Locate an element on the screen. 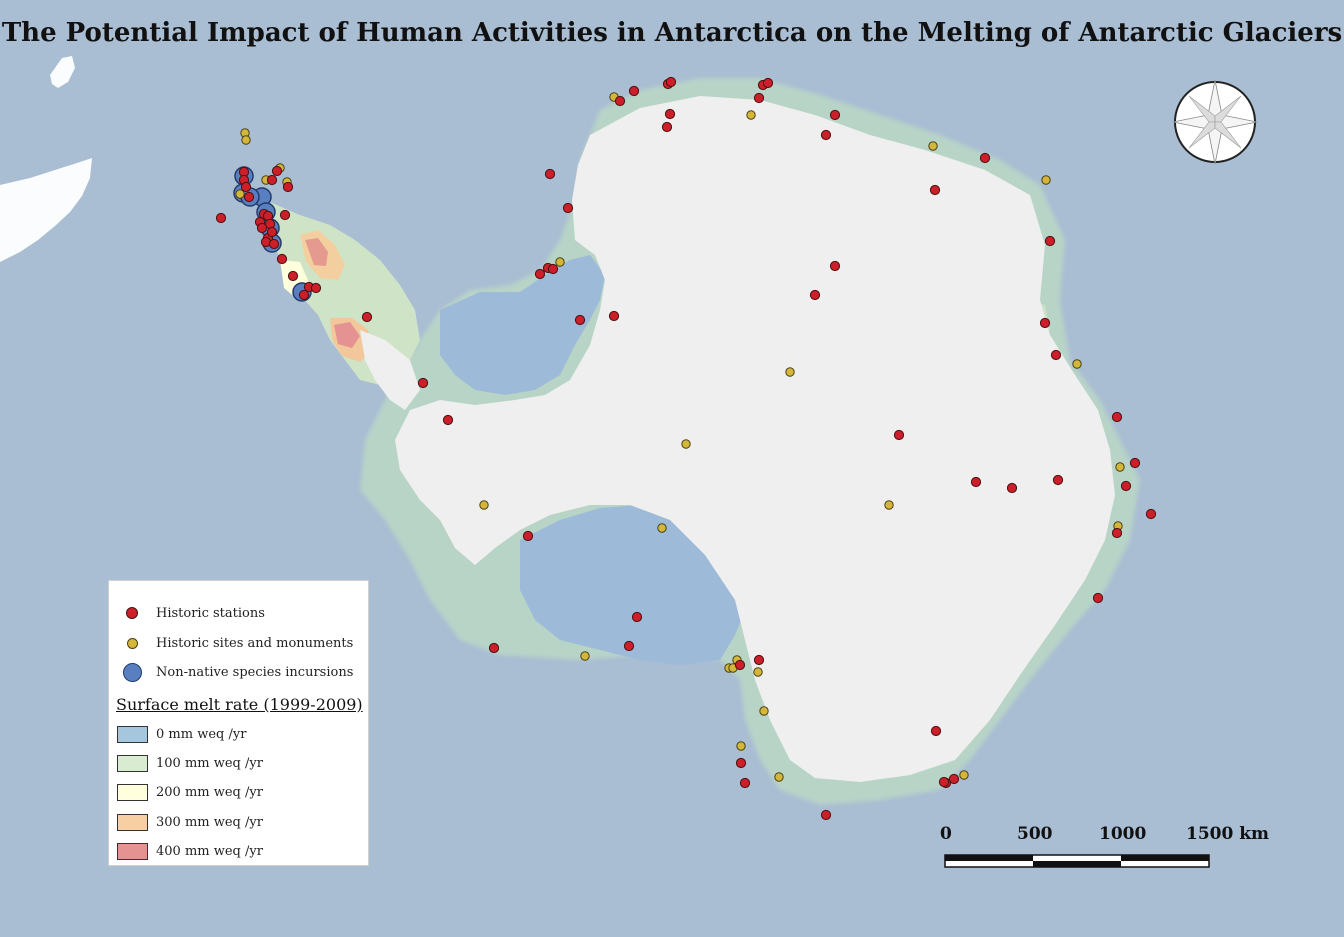 The height and width of the screenshot is (937, 1344). compass-rose-icon is located at coordinates (1215, 122).